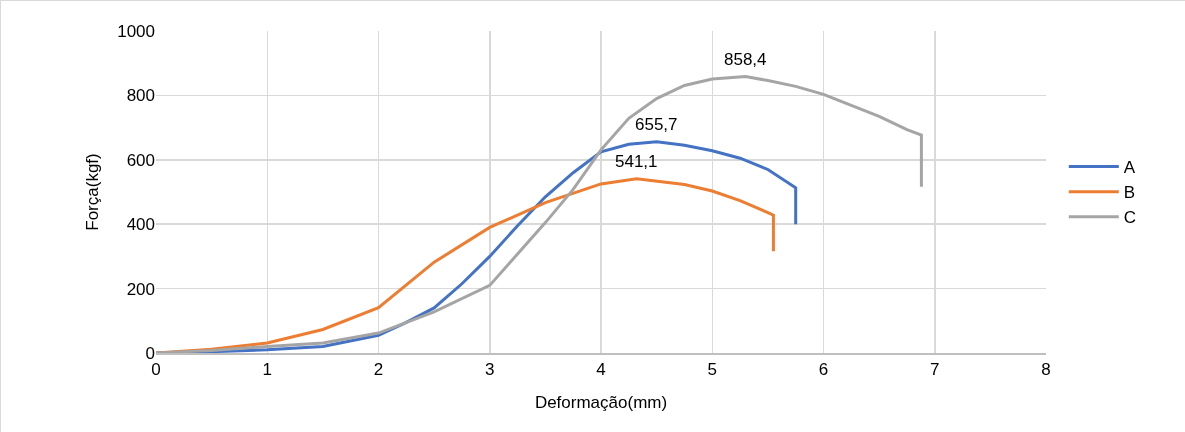 The height and width of the screenshot is (432, 1185). Describe the element at coordinates (267, 369) in the screenshot. I see `x-tick-label: 1` at that location.